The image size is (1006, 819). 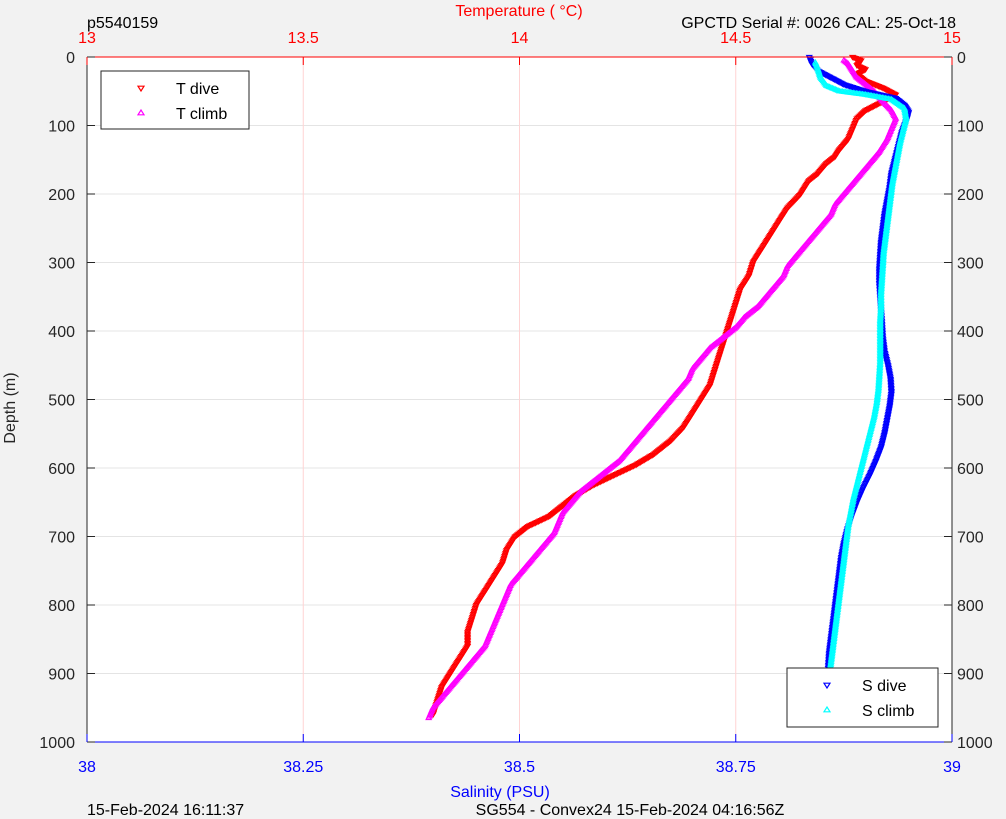 What do you see at coordinates (141, 112) in the screenshot?
I see `legend-marker-t-climb` at bounding box center [141, 112].